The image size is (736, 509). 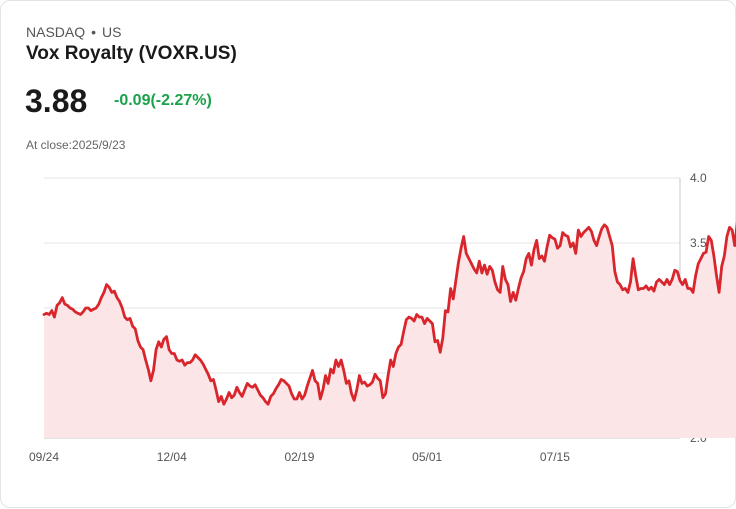 What do you see at coordinates (99, 145) in the screenshot?
I see `close-date: 2025/9/23` at bounding box center [99, 145].